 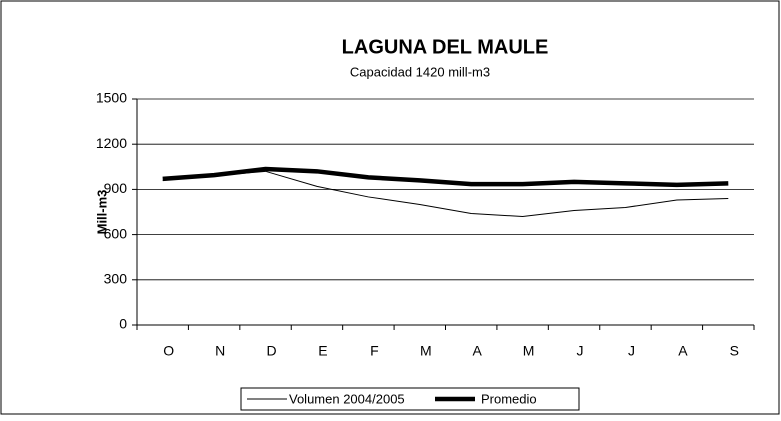 What do you see at coordinates (116, 233) in the screenshot?
I see `y-tick-label: 600` at bounding box center [116, 233].